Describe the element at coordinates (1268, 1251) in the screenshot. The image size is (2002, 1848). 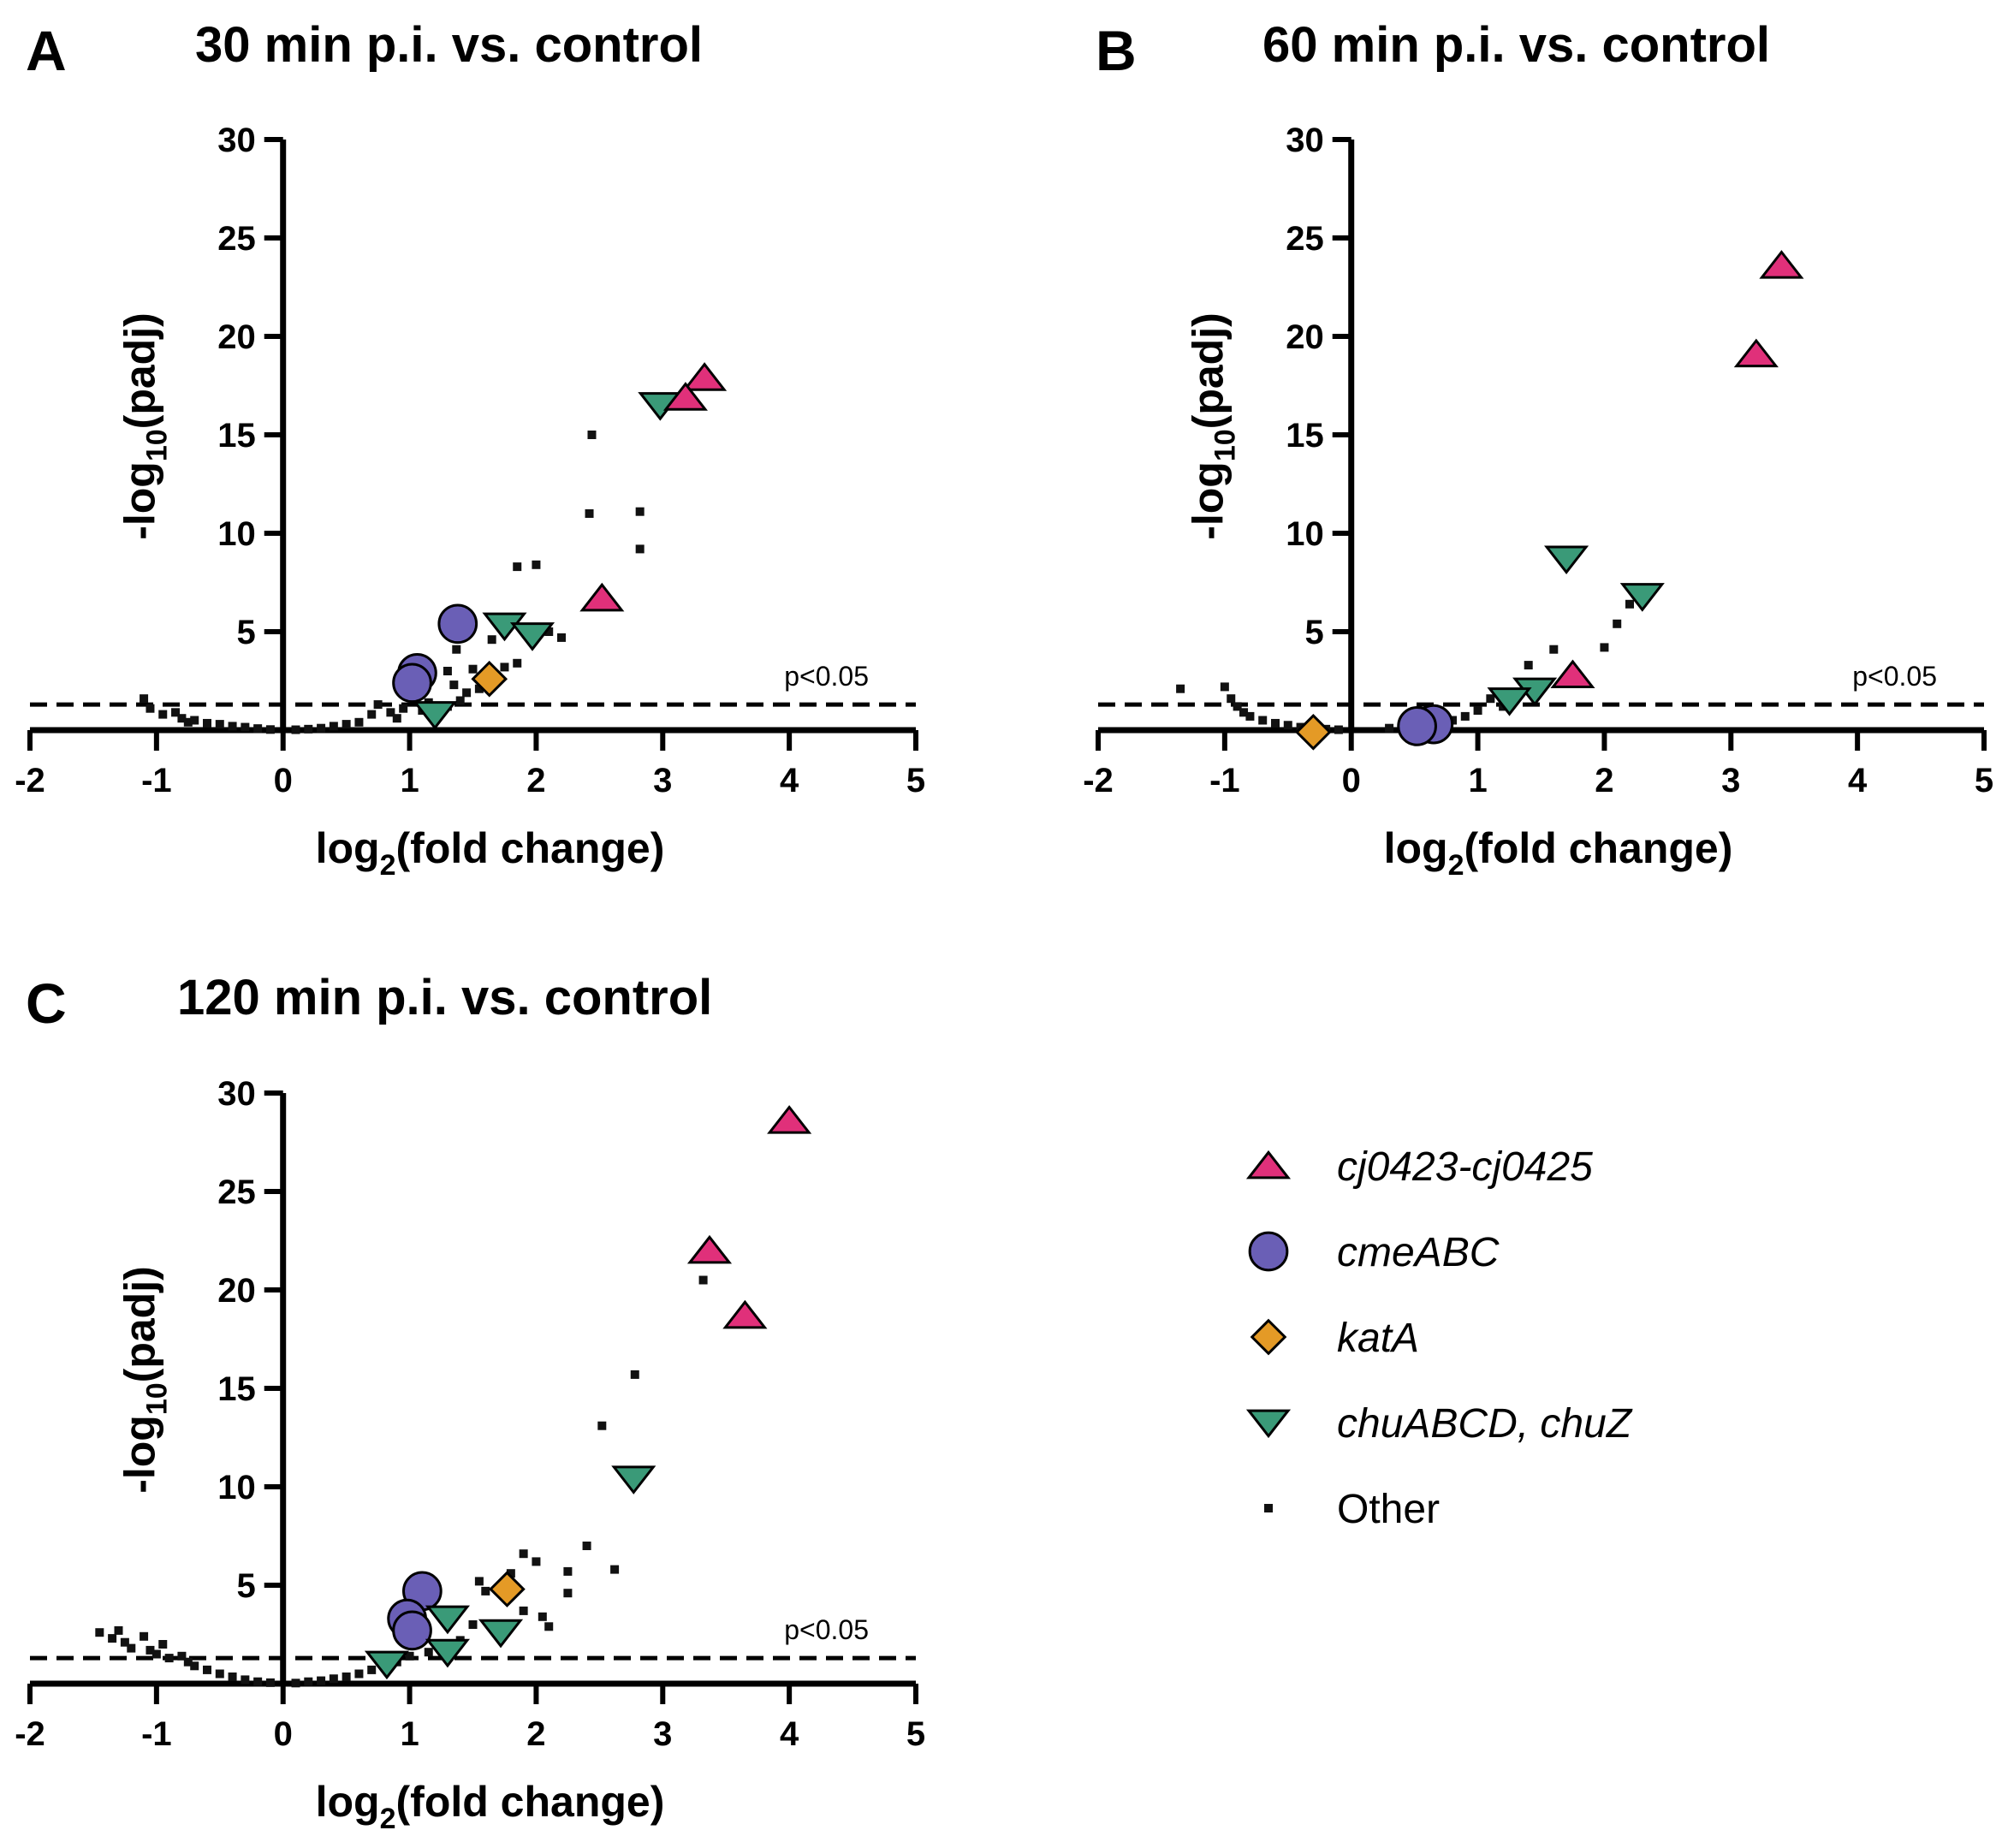
I see `legend-marker-cme` at that location.